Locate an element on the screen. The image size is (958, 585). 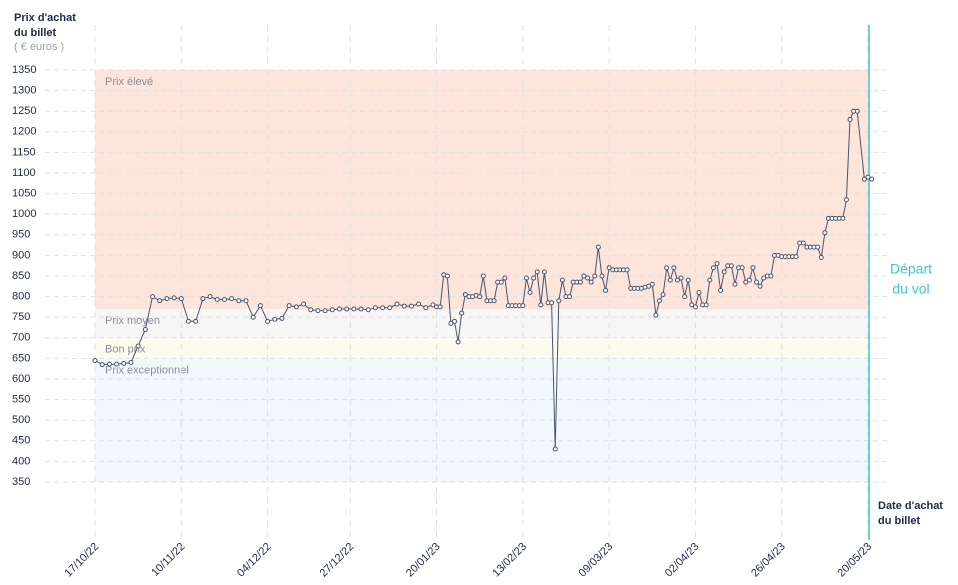
zone is located at coordinates (481, 323).